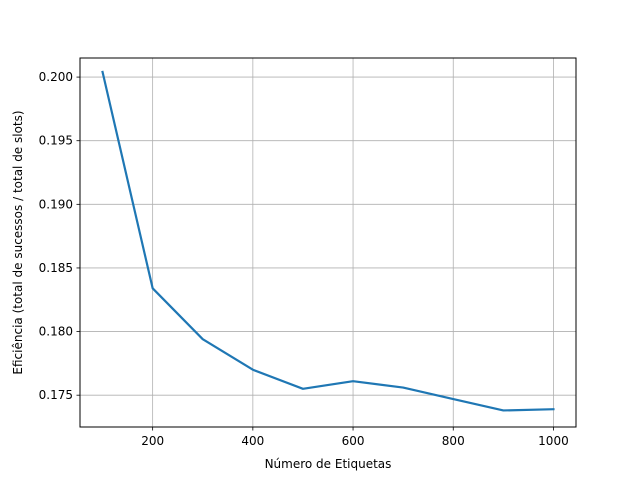 Image resolution: width=640 pixels, height=484 pixels. Describe the element at coordinates (328, 464) in the screenshot. I see `x-axis-label: Número de Etiquetas` at that location.